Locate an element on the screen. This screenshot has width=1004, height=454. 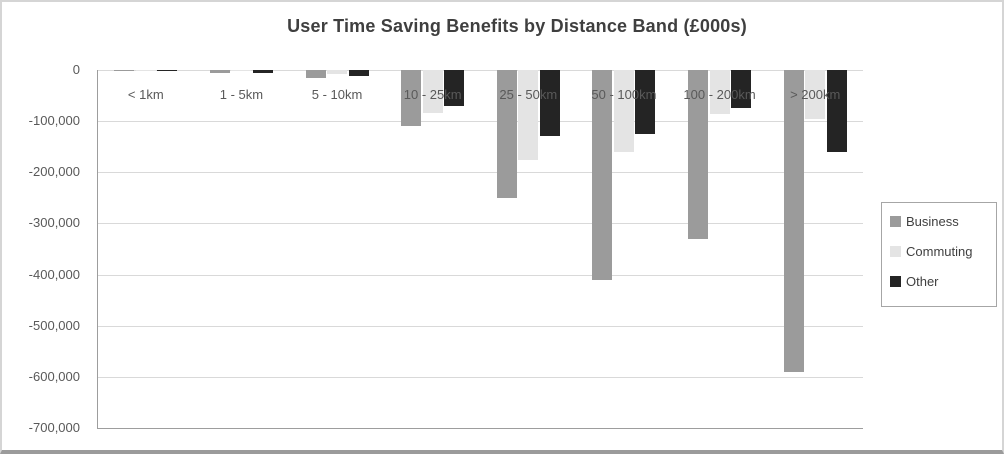
legend-label: Other is located at coordinates (922, 281).